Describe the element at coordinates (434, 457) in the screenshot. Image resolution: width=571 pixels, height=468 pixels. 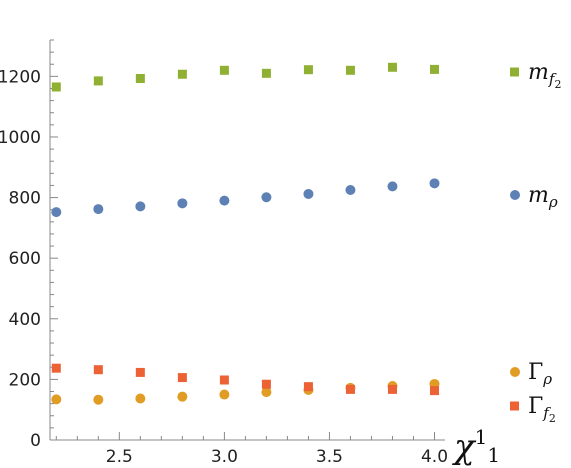
I see `x-tick-label: 4.0` at that location.